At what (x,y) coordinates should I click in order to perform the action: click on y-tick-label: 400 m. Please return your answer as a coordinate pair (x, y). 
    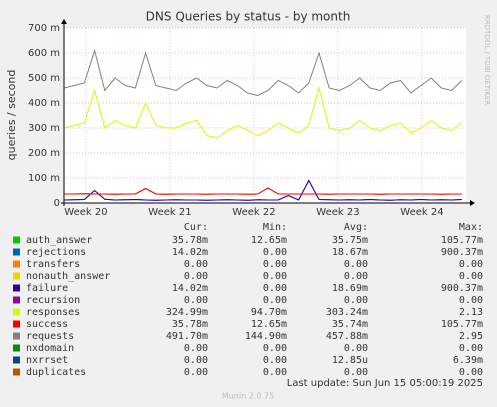
    Looking at the image, I should click on (44, 103).